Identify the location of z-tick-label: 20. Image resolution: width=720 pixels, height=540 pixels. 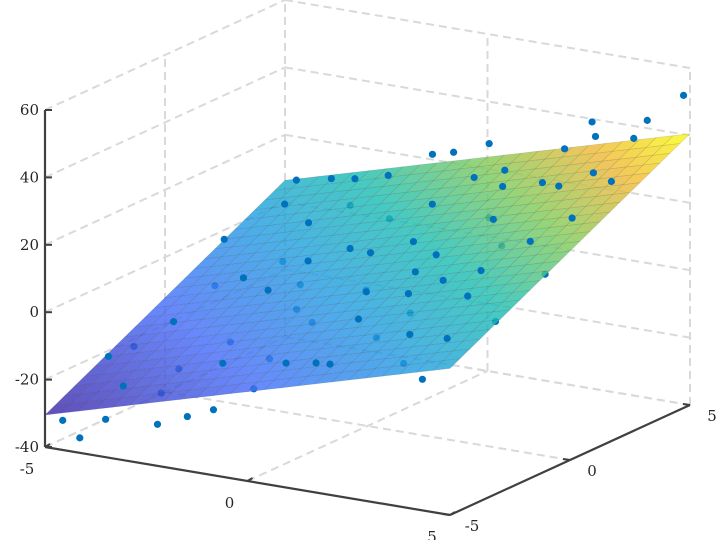
(29, 245).